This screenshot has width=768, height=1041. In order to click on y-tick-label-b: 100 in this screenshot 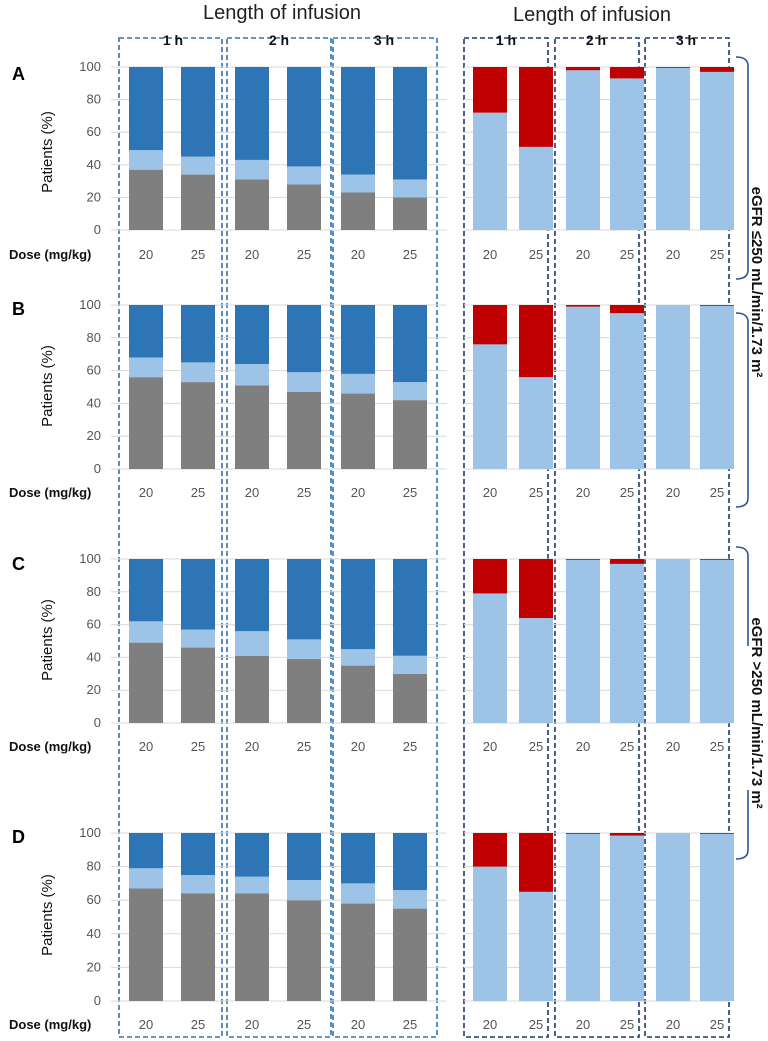, I will do `click(90, 304)`.